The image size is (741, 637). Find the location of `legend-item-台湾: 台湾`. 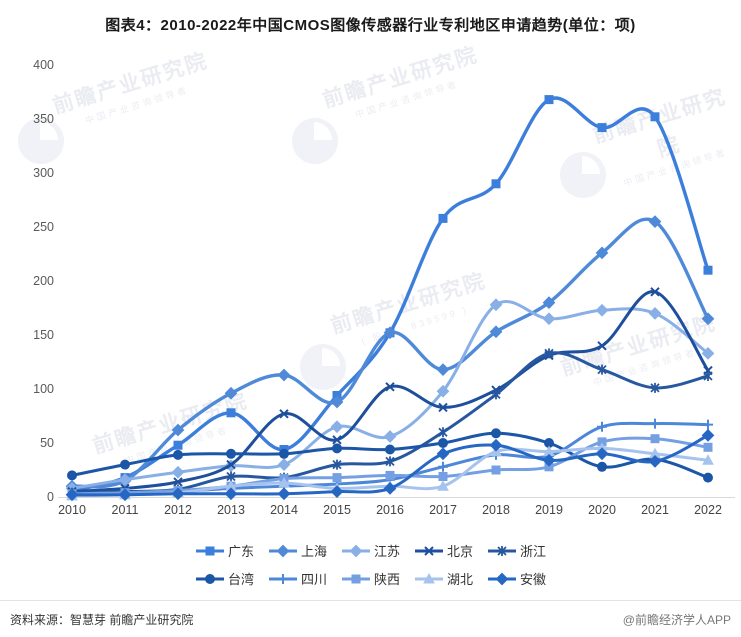

legend-item-台湾: 台湾 is located at coordinates (224, 578).